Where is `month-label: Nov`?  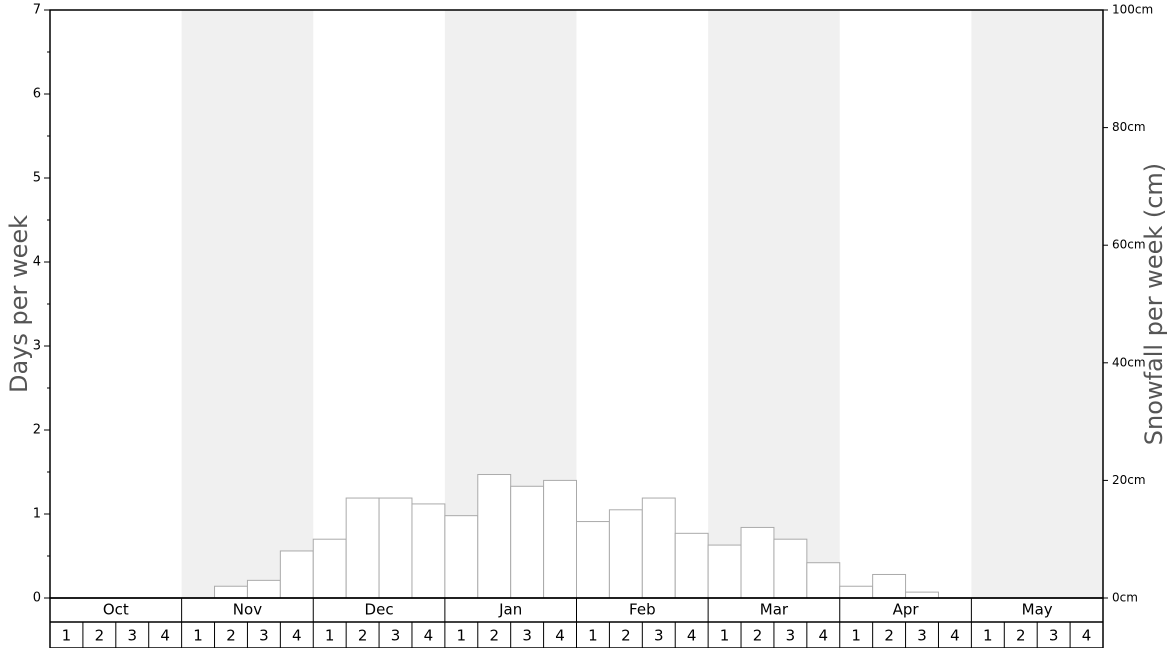
month-label: Nov is located at coordinates (247, 610).